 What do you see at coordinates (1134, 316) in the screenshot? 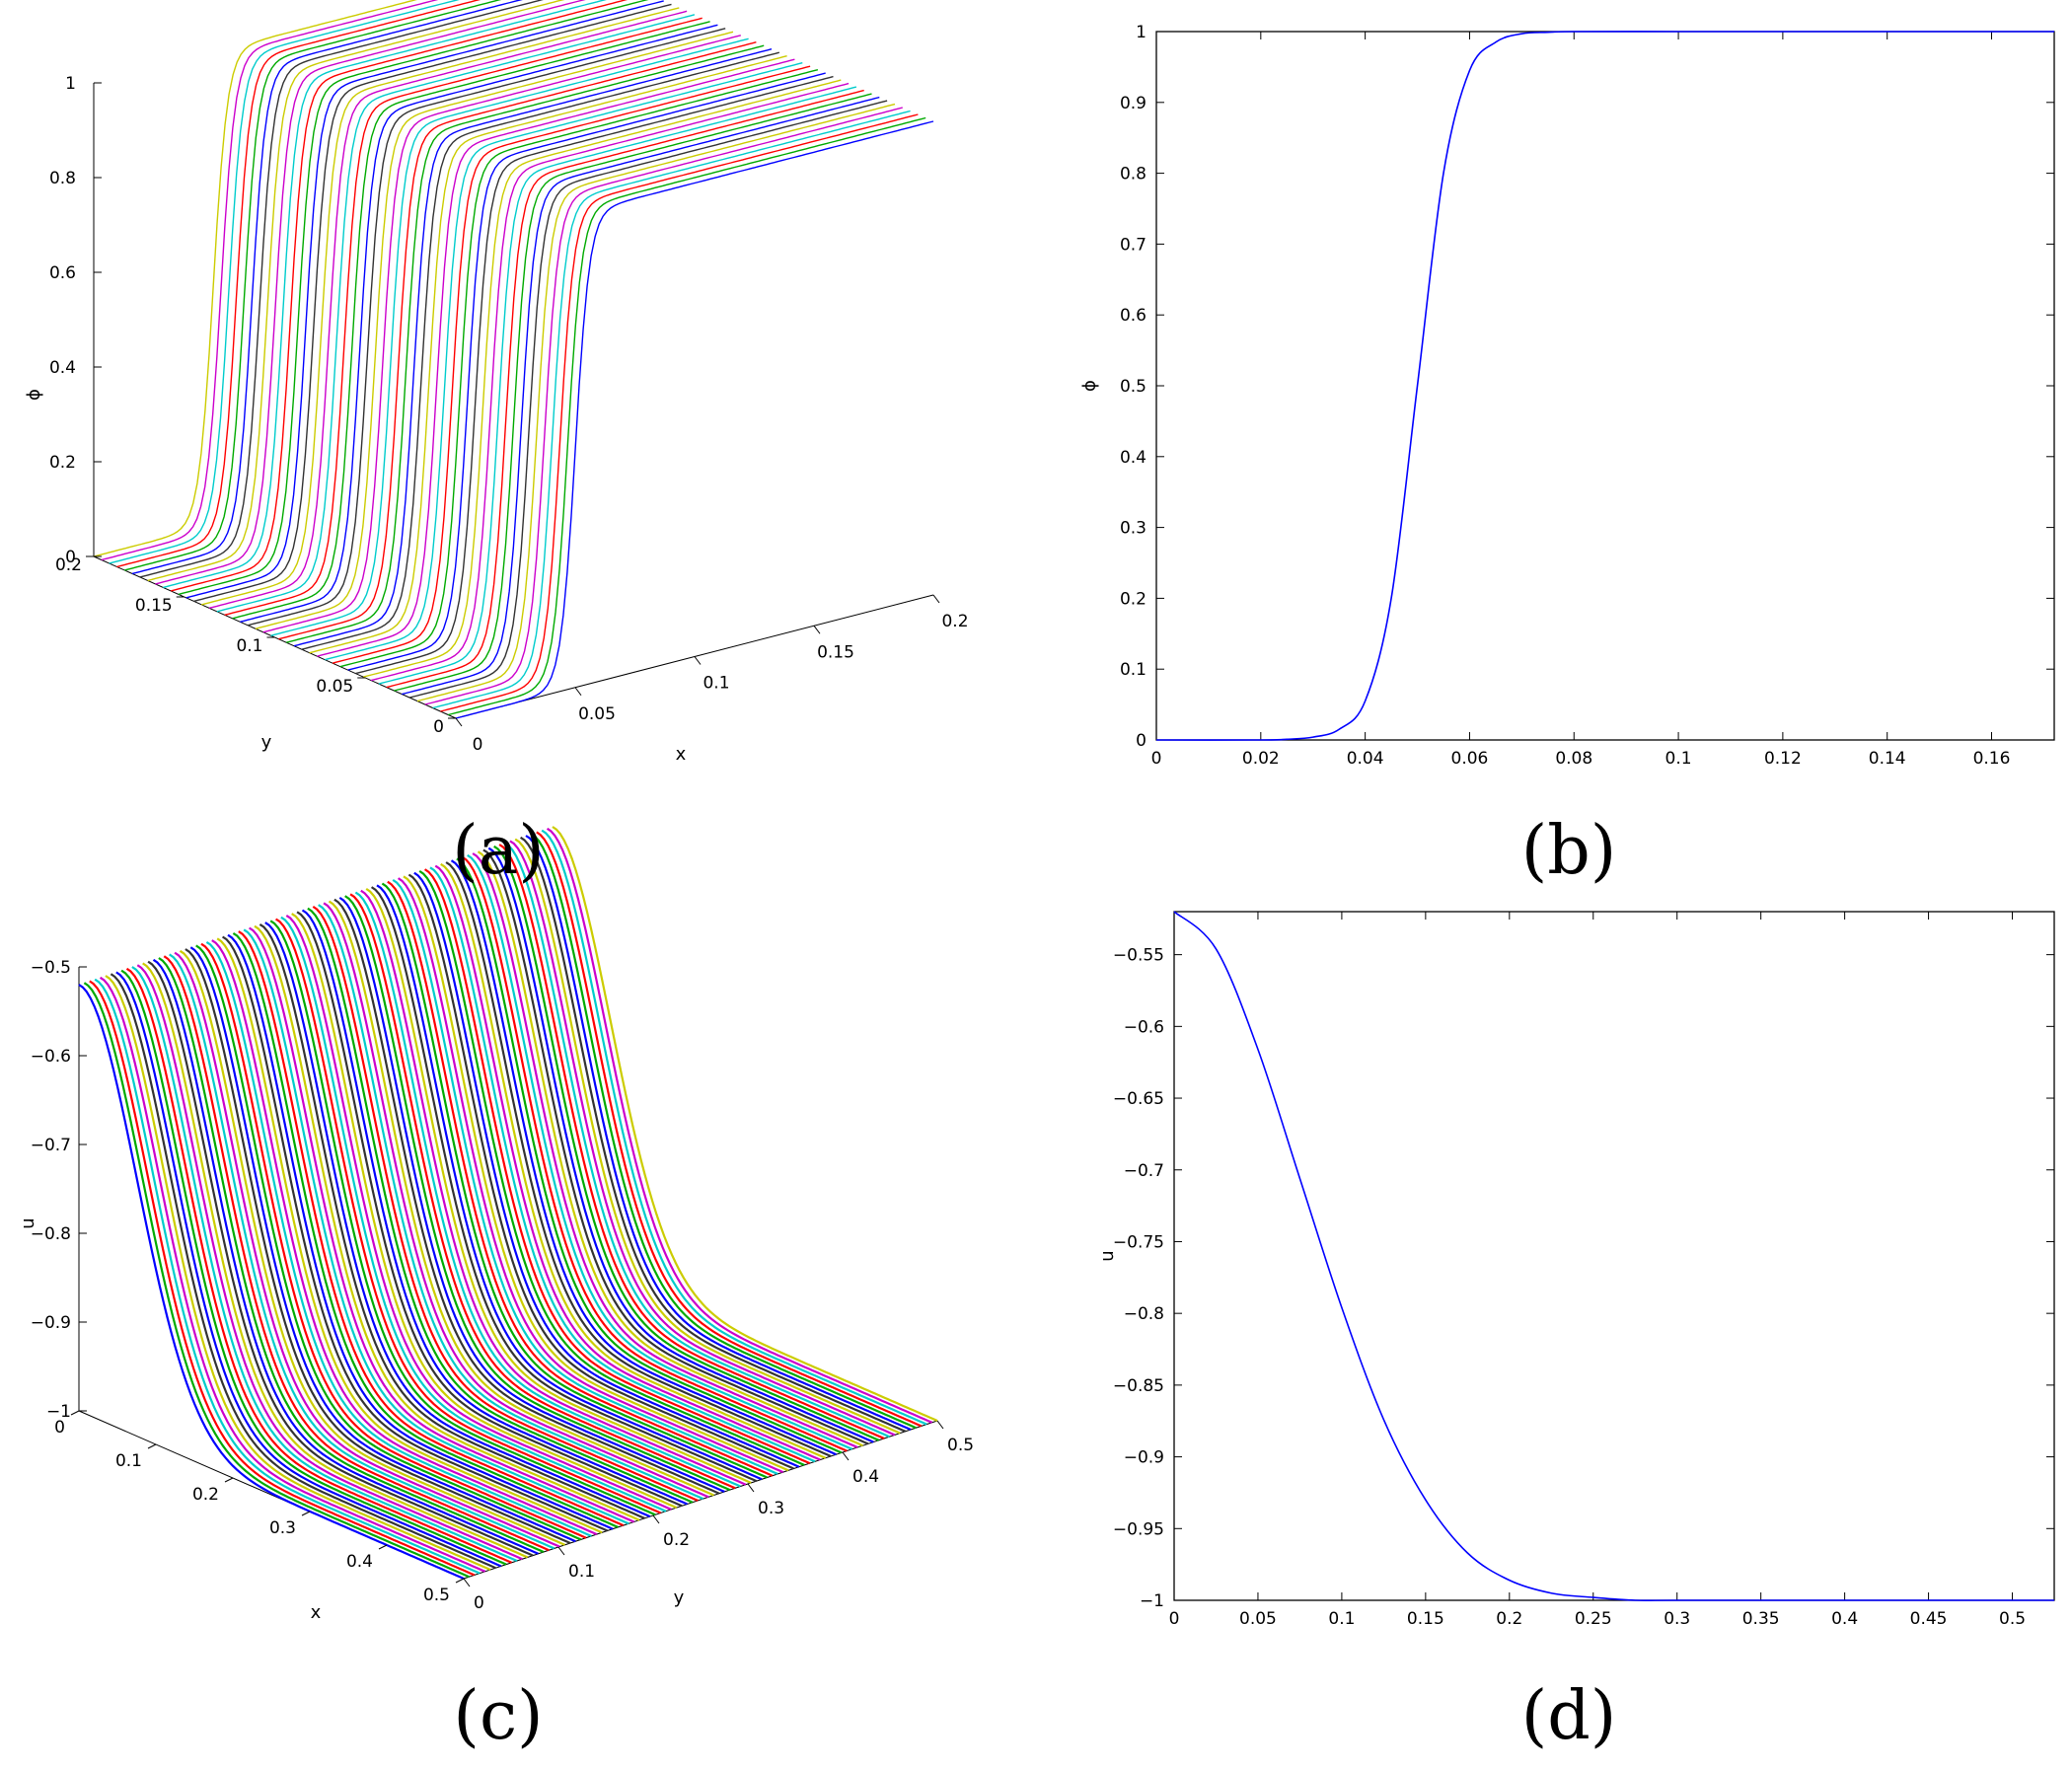
I see `y-tick-label: 0.6` at bounding box center [1134, 316].